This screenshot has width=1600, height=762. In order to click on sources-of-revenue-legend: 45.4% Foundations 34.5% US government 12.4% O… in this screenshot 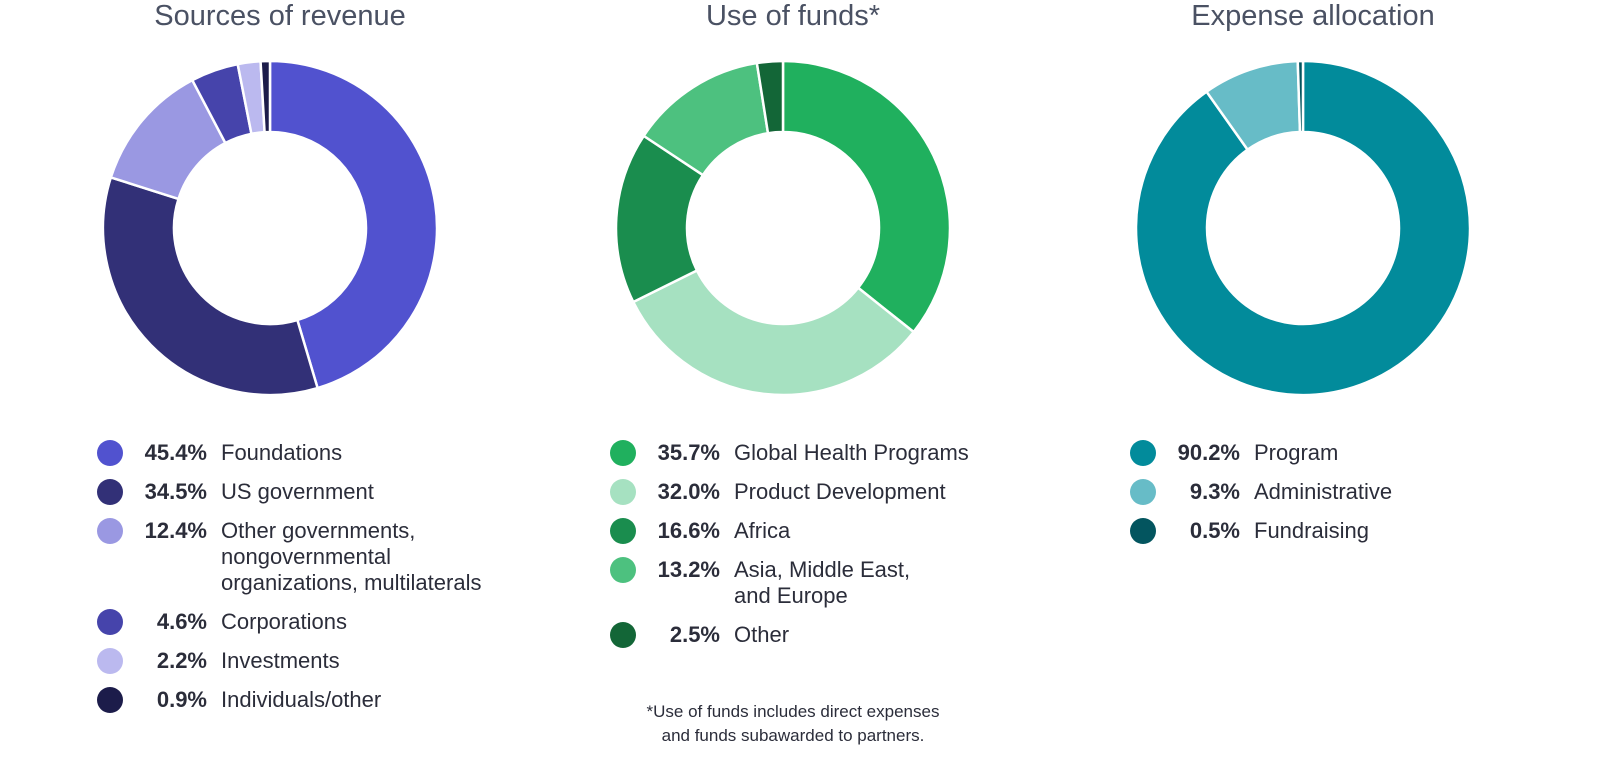, I will do `click(322, 583)`.